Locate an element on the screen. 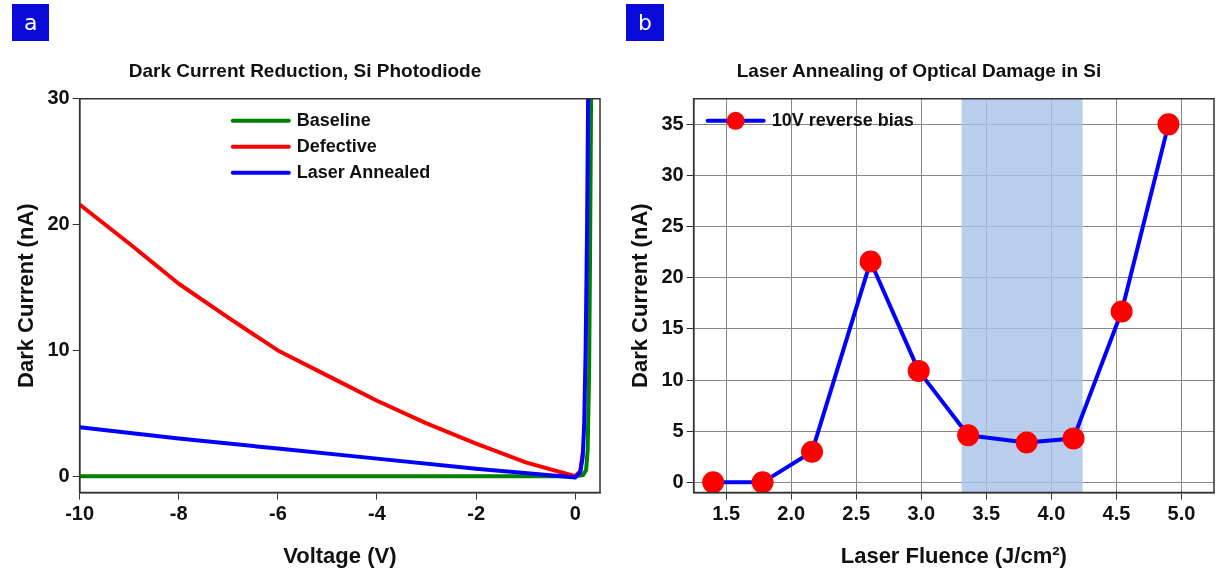 The width and height of the screenshot is (1228, 582). x-tick-label: 2.0 is located at coordinates (791, 513).